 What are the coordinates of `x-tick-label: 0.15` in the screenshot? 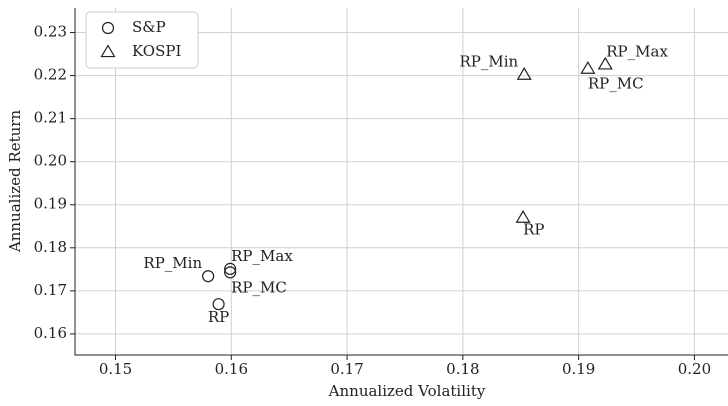 It's located at (115, 369).